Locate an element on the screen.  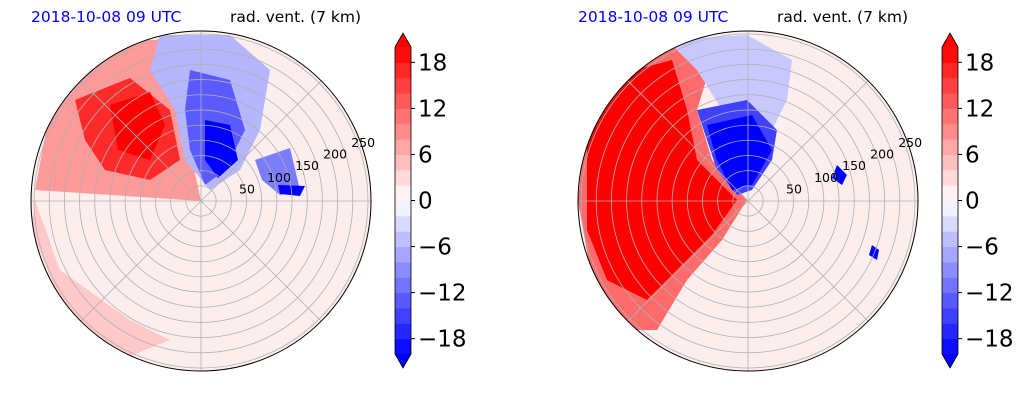
colorbar-left: 18 12 6 0 −6 −12 −18 is located at coordinates (430, 200).